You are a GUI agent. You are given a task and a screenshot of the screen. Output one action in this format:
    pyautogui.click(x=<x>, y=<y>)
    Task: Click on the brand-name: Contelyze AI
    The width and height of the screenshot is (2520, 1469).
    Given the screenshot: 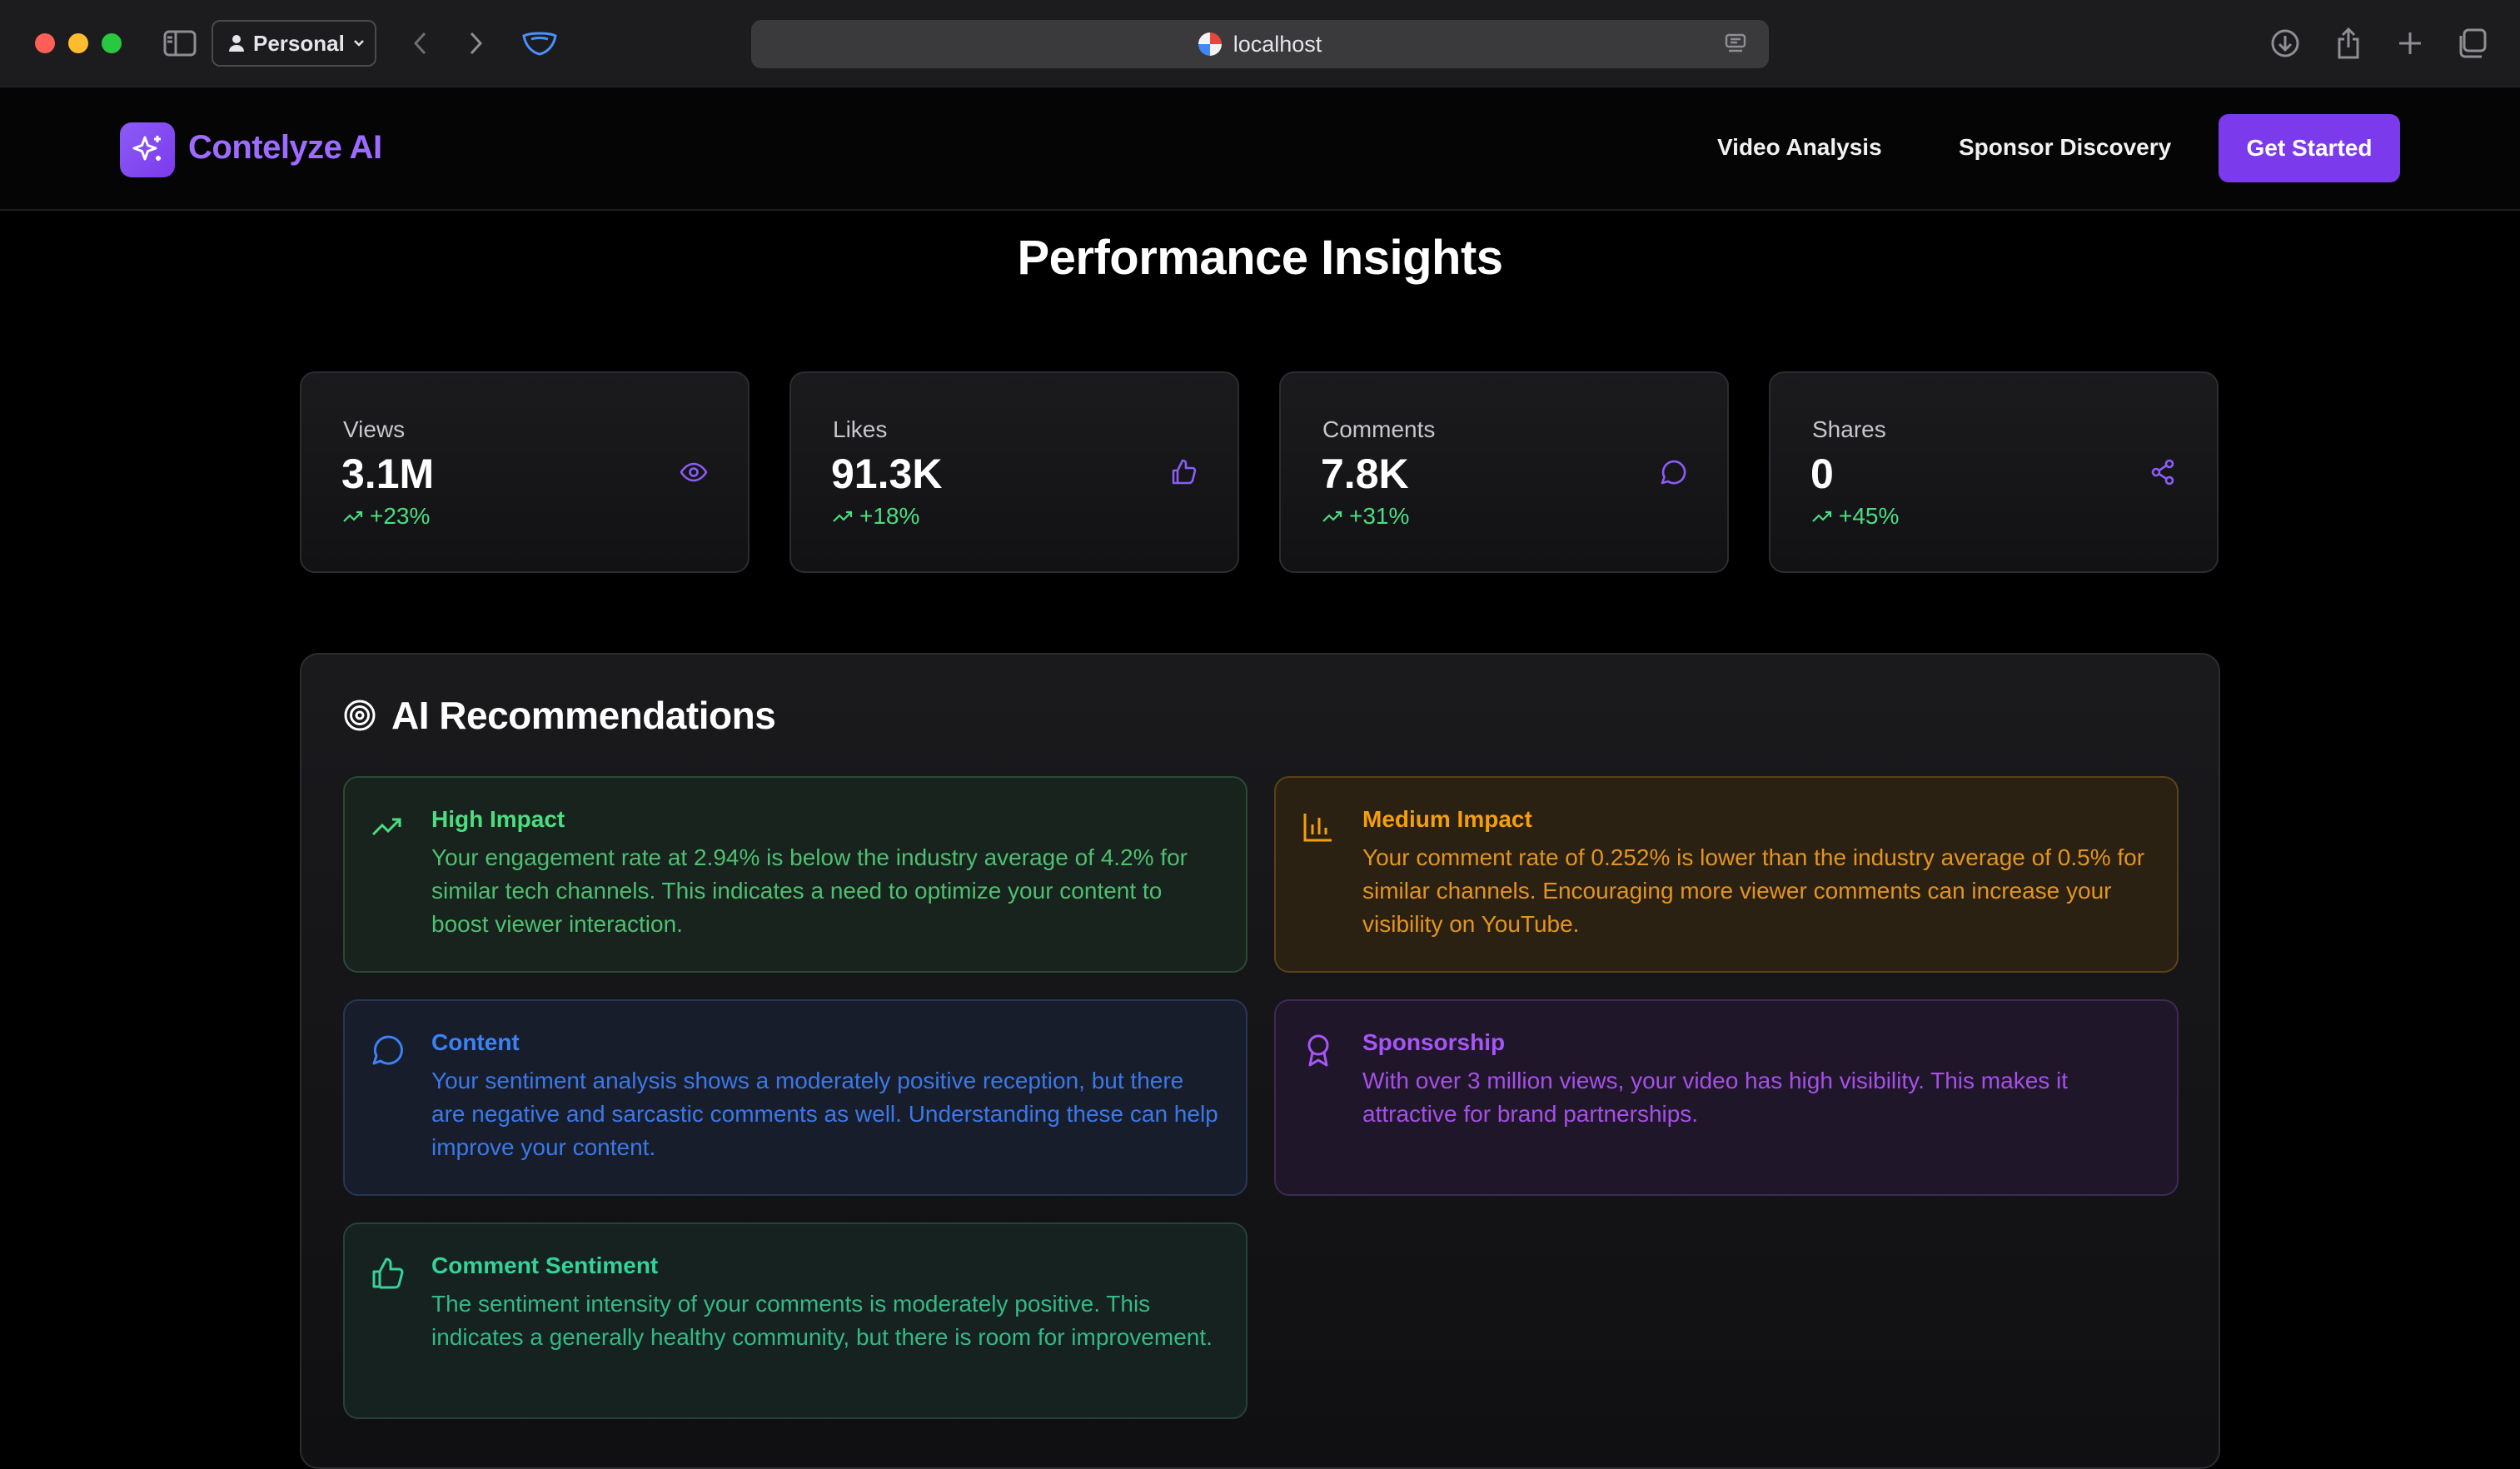 What is the action you would take?
    pyautogui.click(x=285, y=147)
    